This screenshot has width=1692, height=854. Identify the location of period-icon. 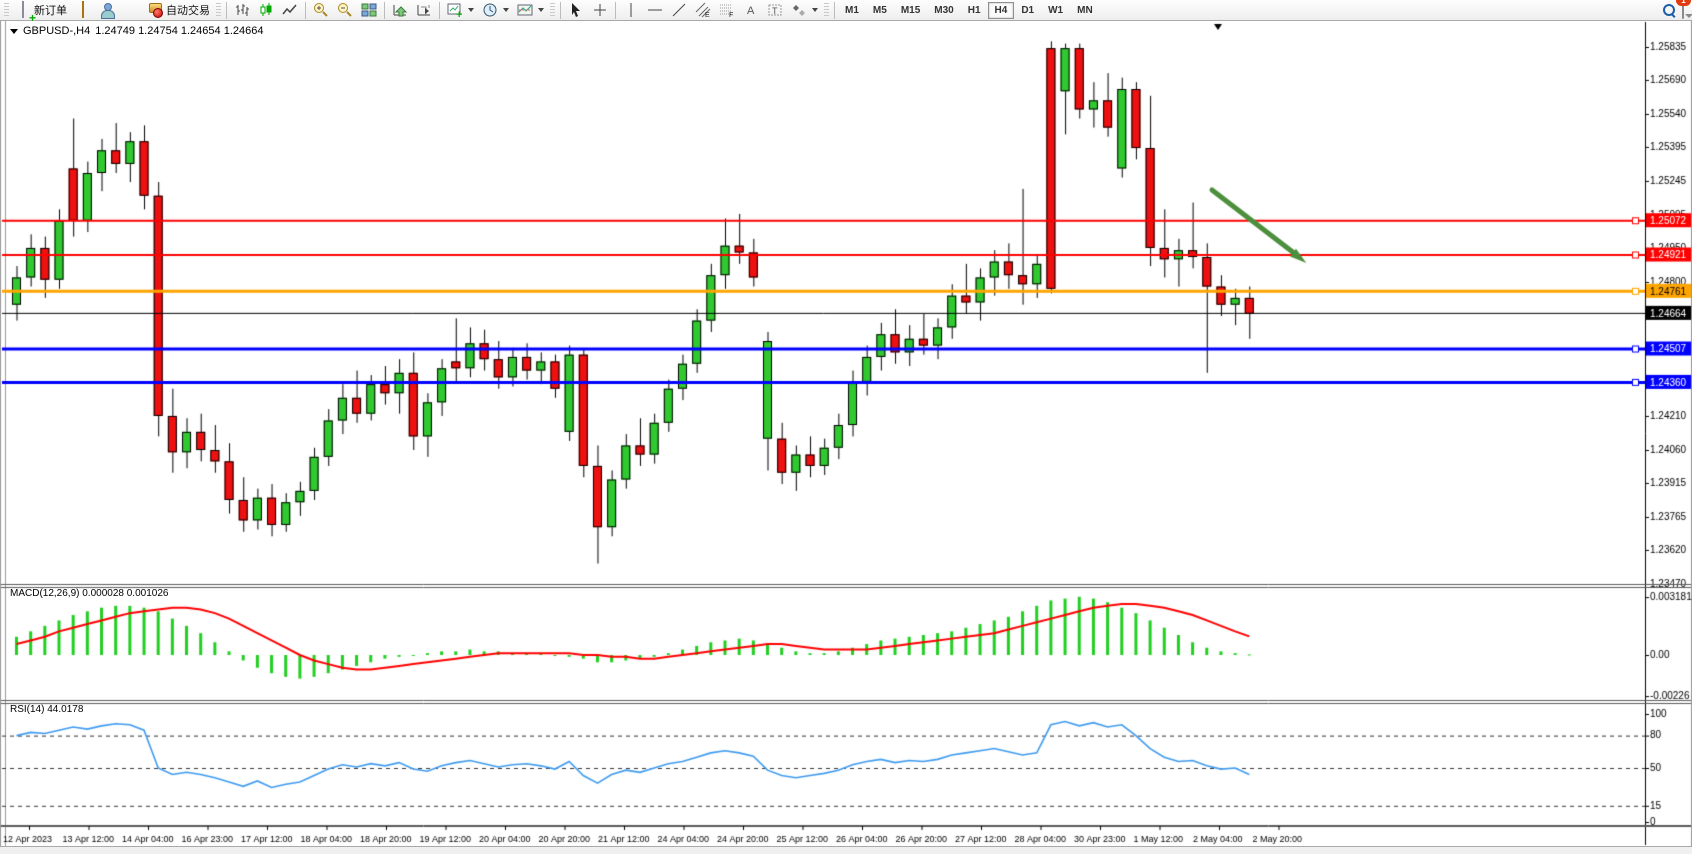
(490, 10).